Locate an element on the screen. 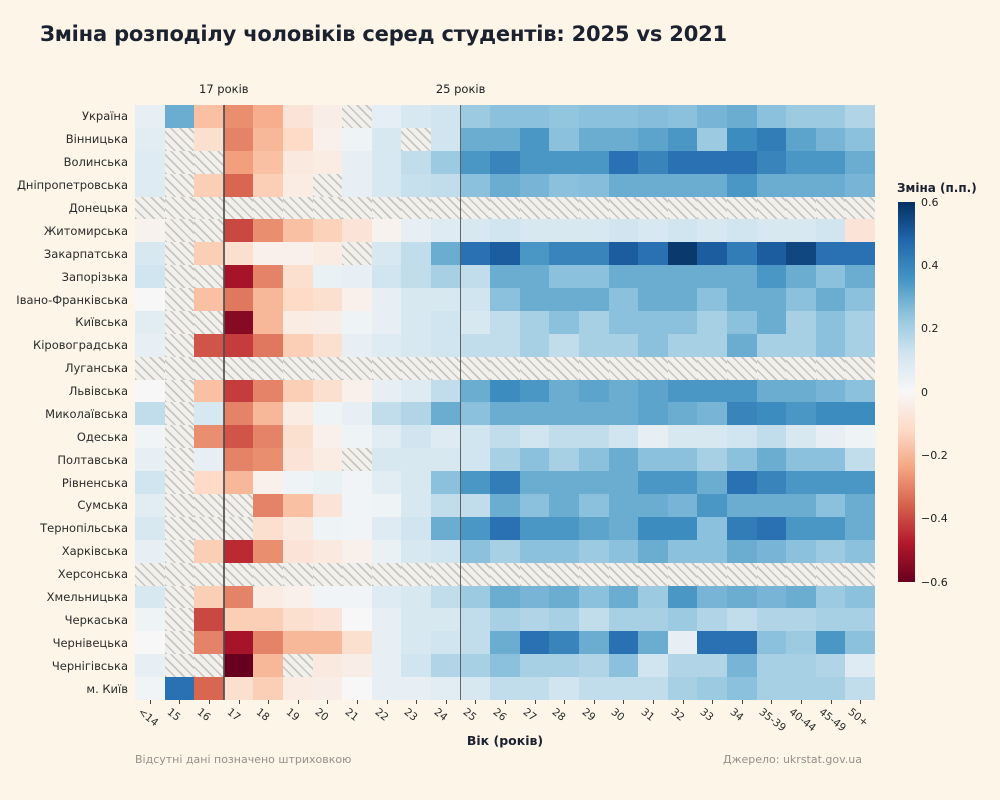  reference-line-label: 25 років is located at coordinates (460, 89).